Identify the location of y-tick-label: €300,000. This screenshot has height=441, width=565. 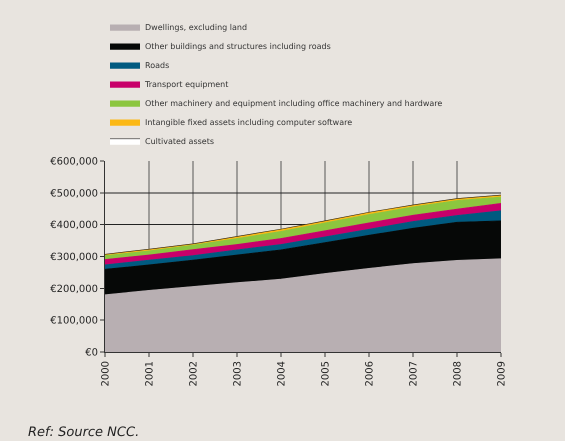
(74, 257).